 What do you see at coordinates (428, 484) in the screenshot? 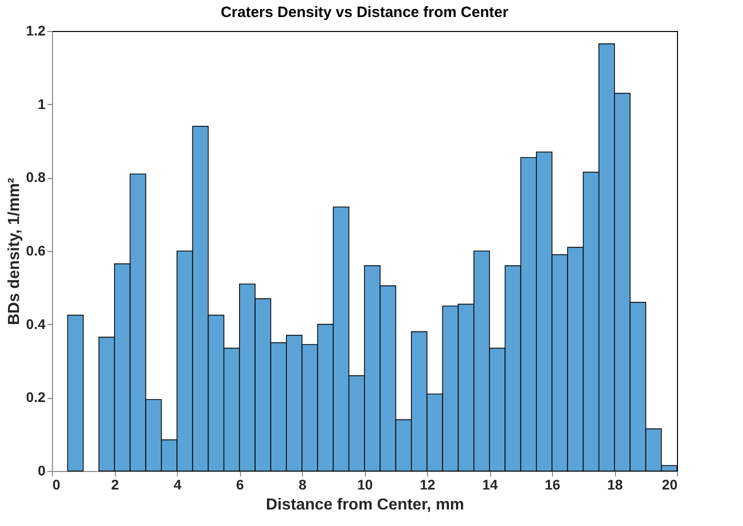
I see `x-tick-label: 12` at bounding box center [428, 484].